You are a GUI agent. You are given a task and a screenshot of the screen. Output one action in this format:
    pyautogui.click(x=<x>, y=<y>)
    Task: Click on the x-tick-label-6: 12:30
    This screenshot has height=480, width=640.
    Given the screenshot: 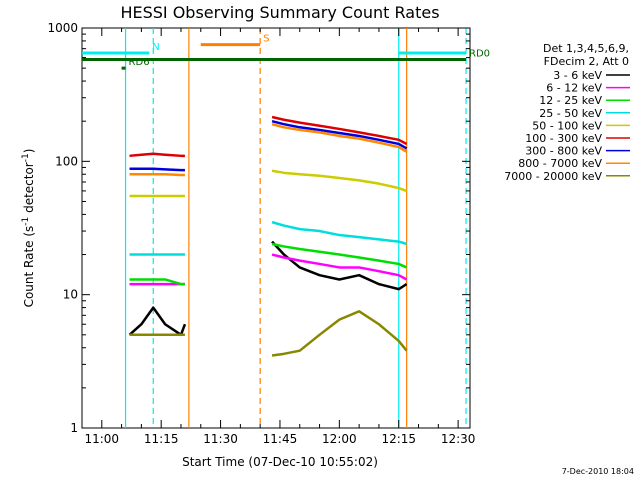 What is the action you would take?
    pyautogui.click(x=458, y=439)
    